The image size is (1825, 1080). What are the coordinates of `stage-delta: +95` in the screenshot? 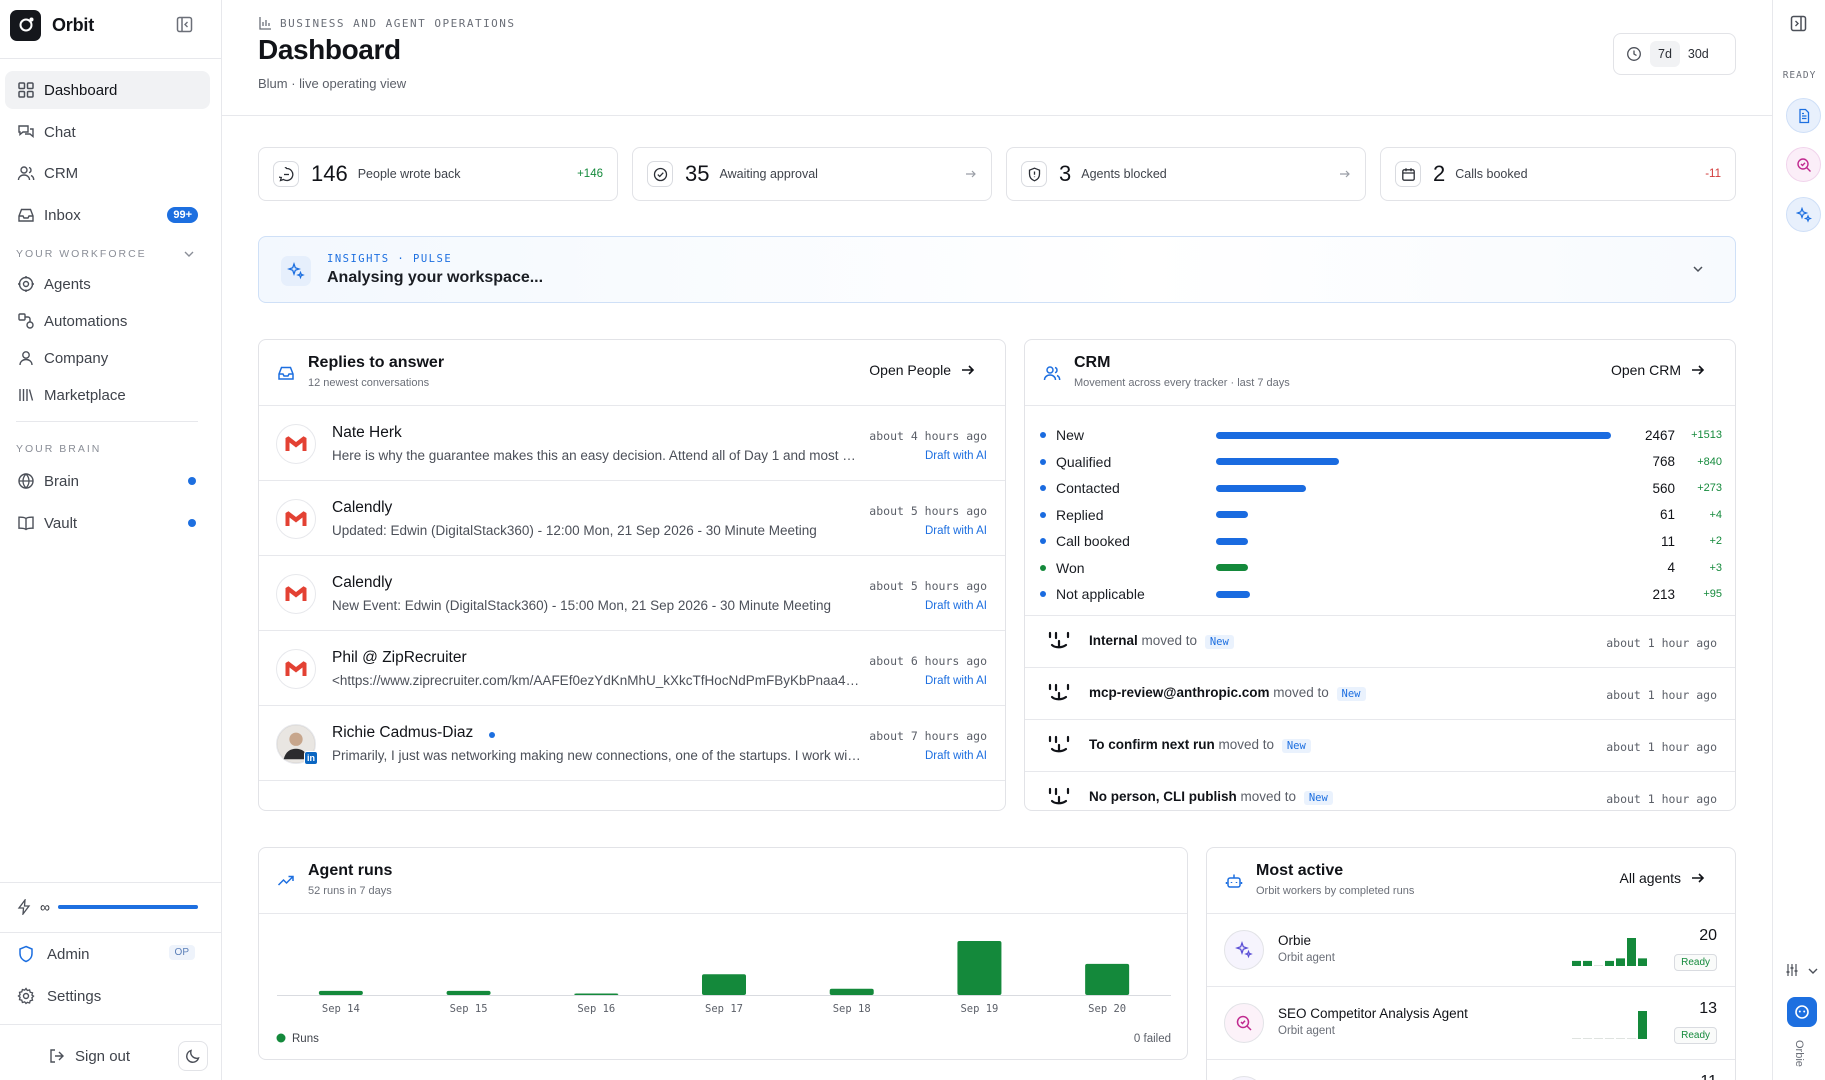 It's located at (1712, 594).